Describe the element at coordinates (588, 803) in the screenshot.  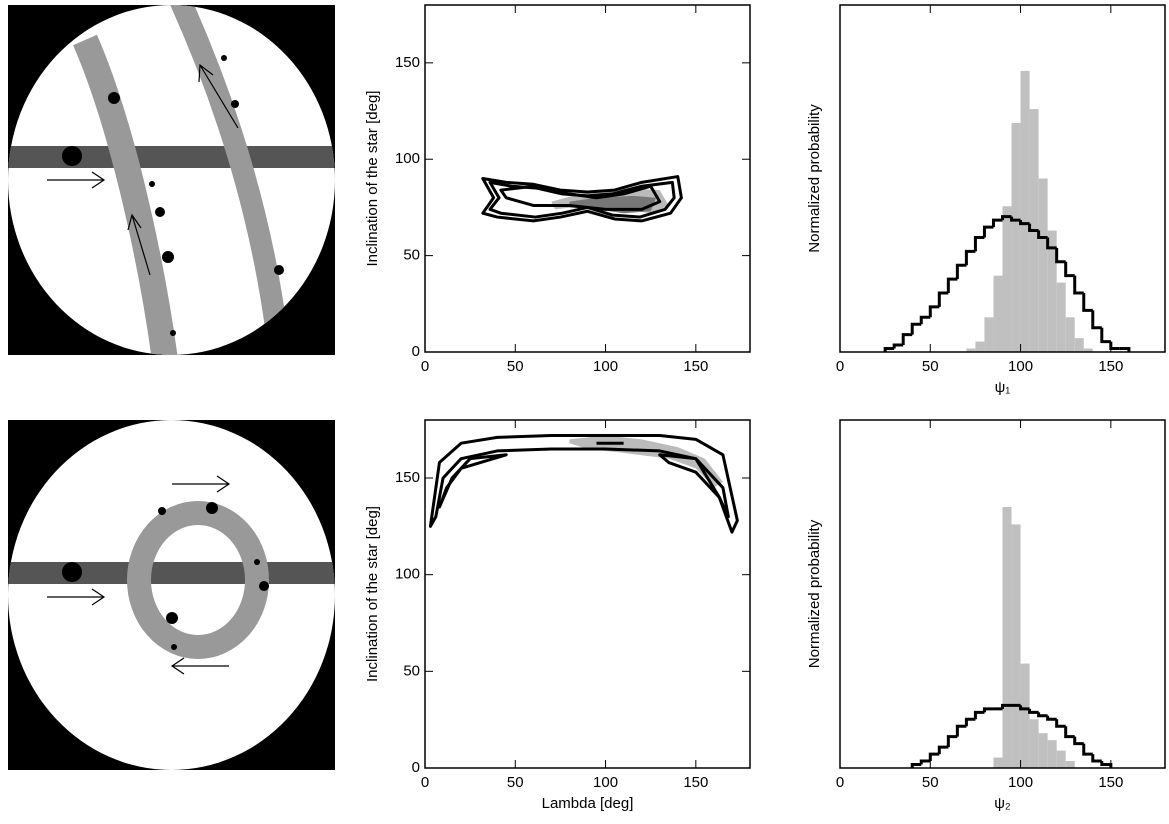
I see `x-axis-label: Lambda [deg]` at that location.